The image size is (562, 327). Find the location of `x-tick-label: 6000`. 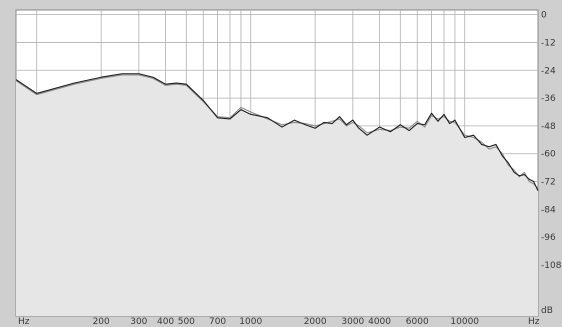

x-tick-label: 6000 is located at coordinates (417, 322).